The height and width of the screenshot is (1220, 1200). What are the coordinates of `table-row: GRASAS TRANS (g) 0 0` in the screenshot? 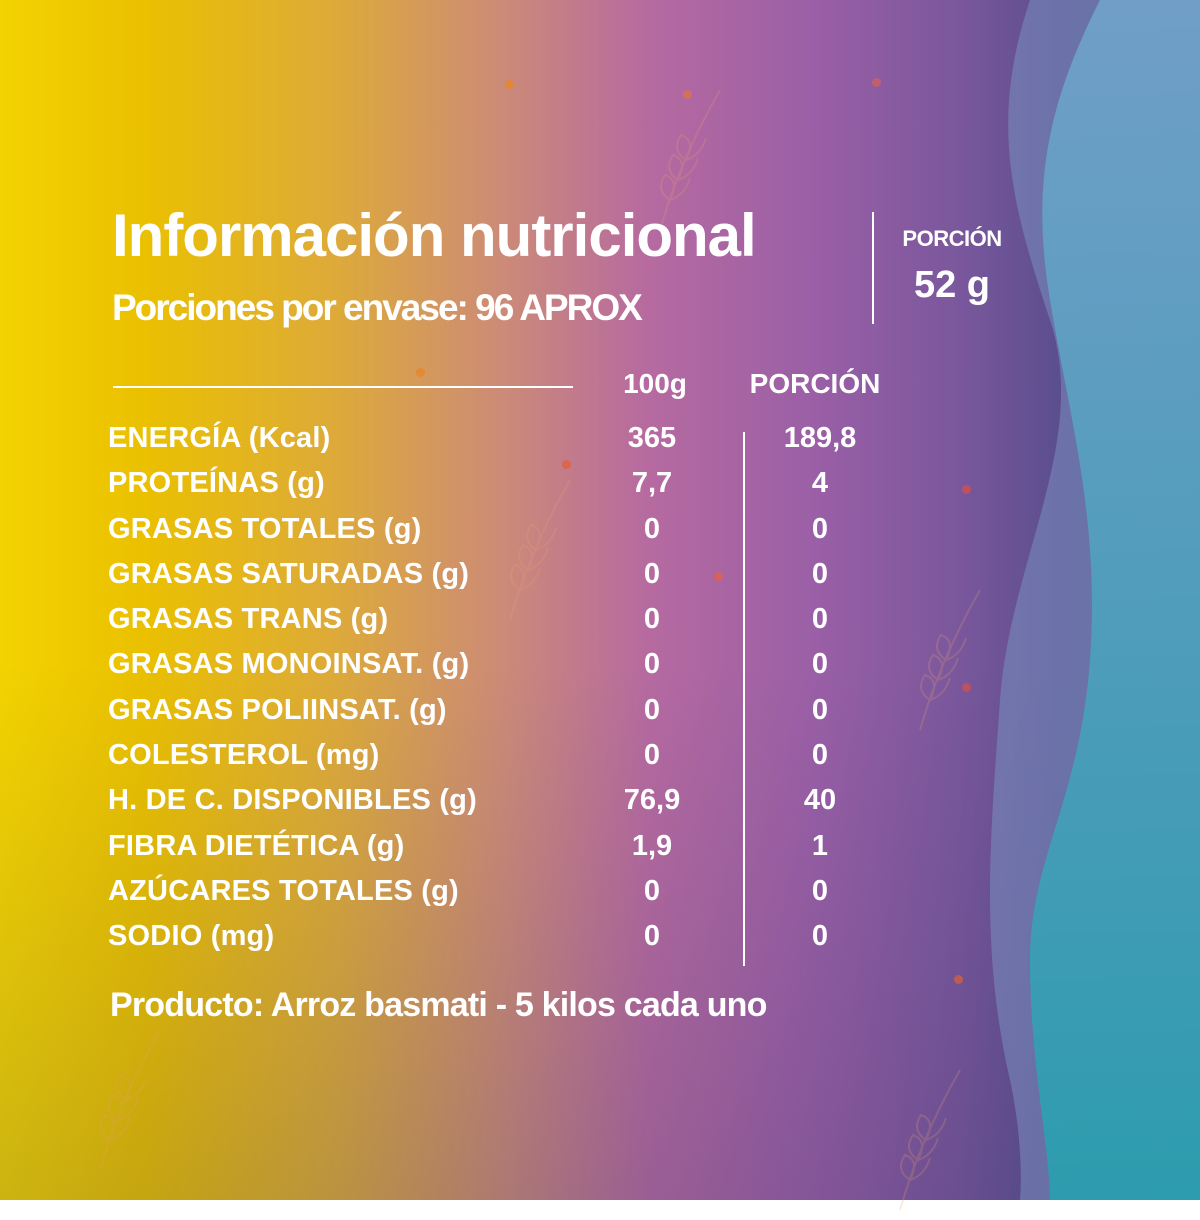 It's located at (508, 621).